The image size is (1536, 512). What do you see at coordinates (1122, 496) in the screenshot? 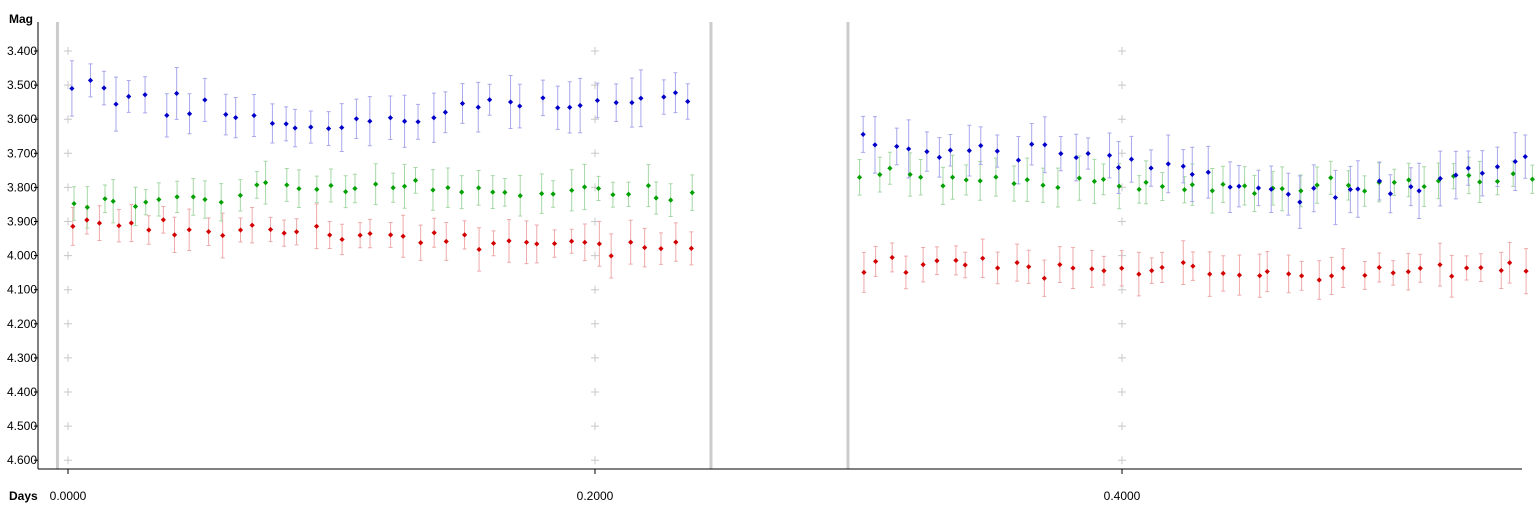
I see `x-tick-label: 0.4000` at bounding box center [1122, 496].